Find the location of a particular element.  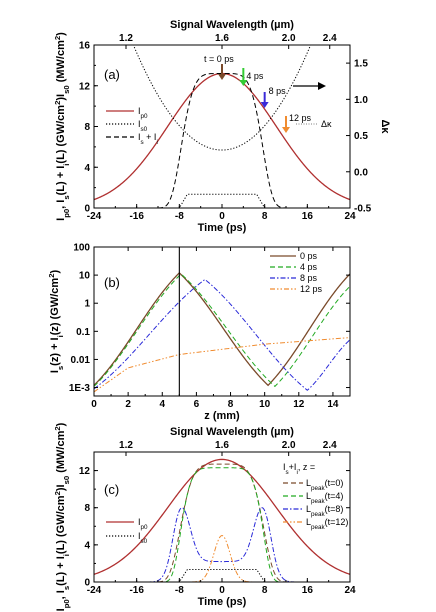

y2-tick-label: -0.5 is located at coordinates (363, 209).